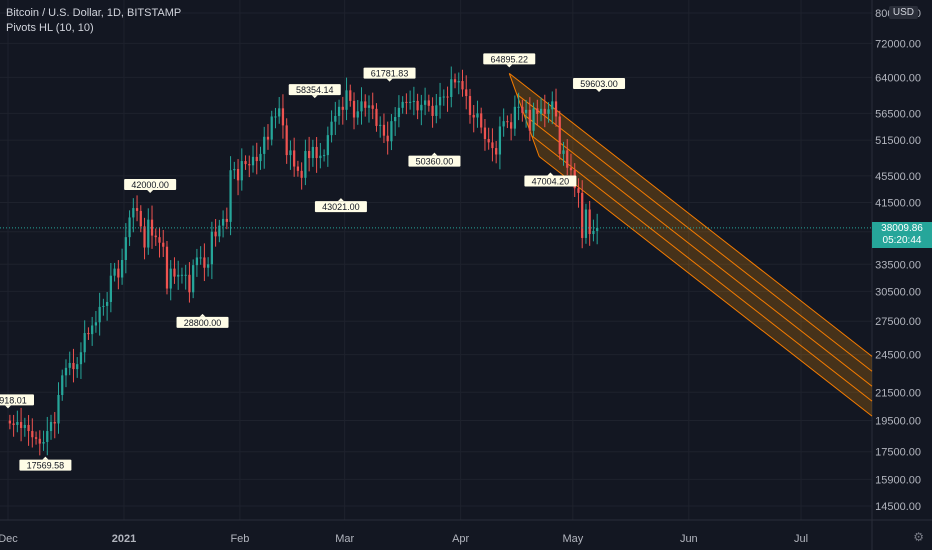 Image resolution: width=932 pixels, height=550 pixels. Describe the element at coordinates (9, 539) in the screenshot. I see `x-tick-label: Dec` at that location.